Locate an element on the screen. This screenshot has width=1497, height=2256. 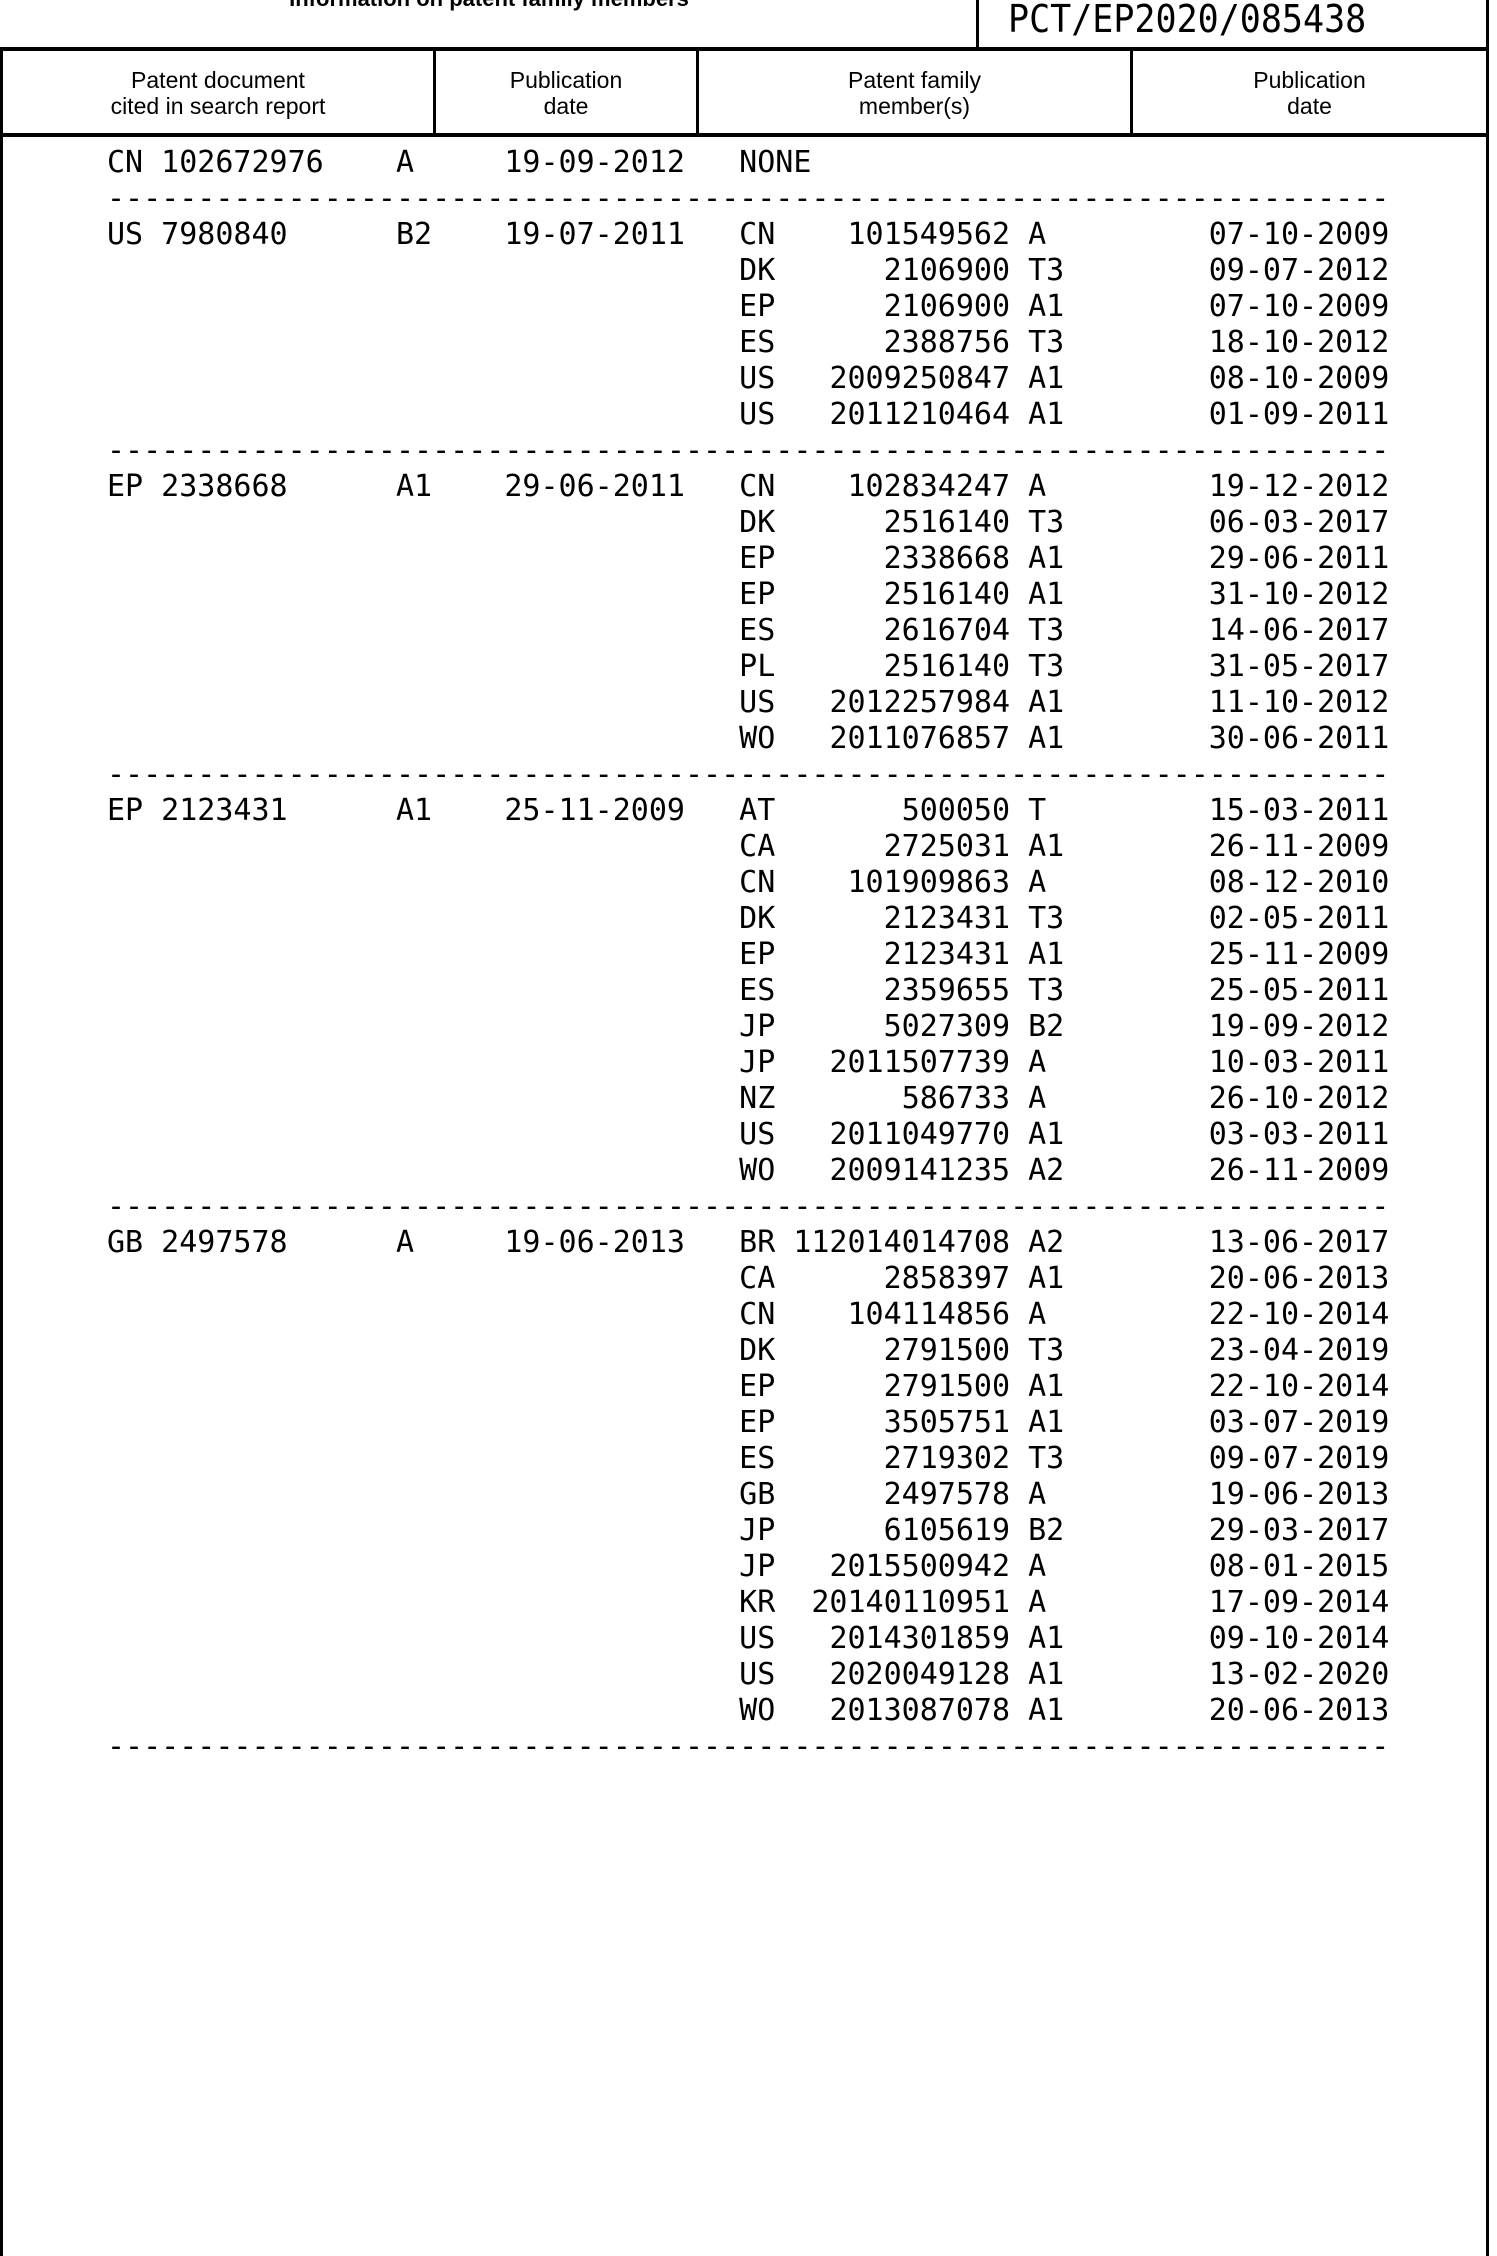
member-number: 2858397 is located at coordinates (947, 1278).